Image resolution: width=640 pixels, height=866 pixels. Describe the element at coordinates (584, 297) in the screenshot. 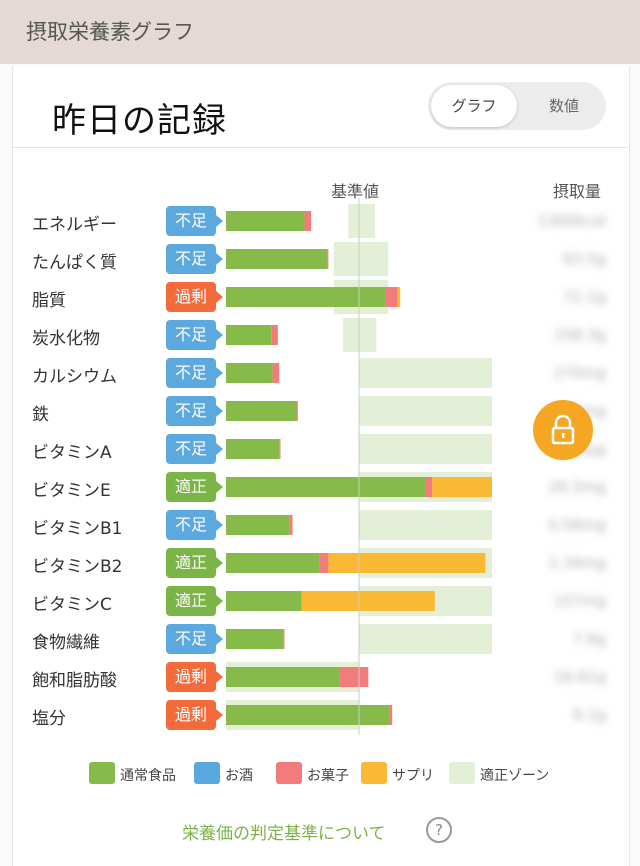

I see `intake-amount: 72.1g` at that location.